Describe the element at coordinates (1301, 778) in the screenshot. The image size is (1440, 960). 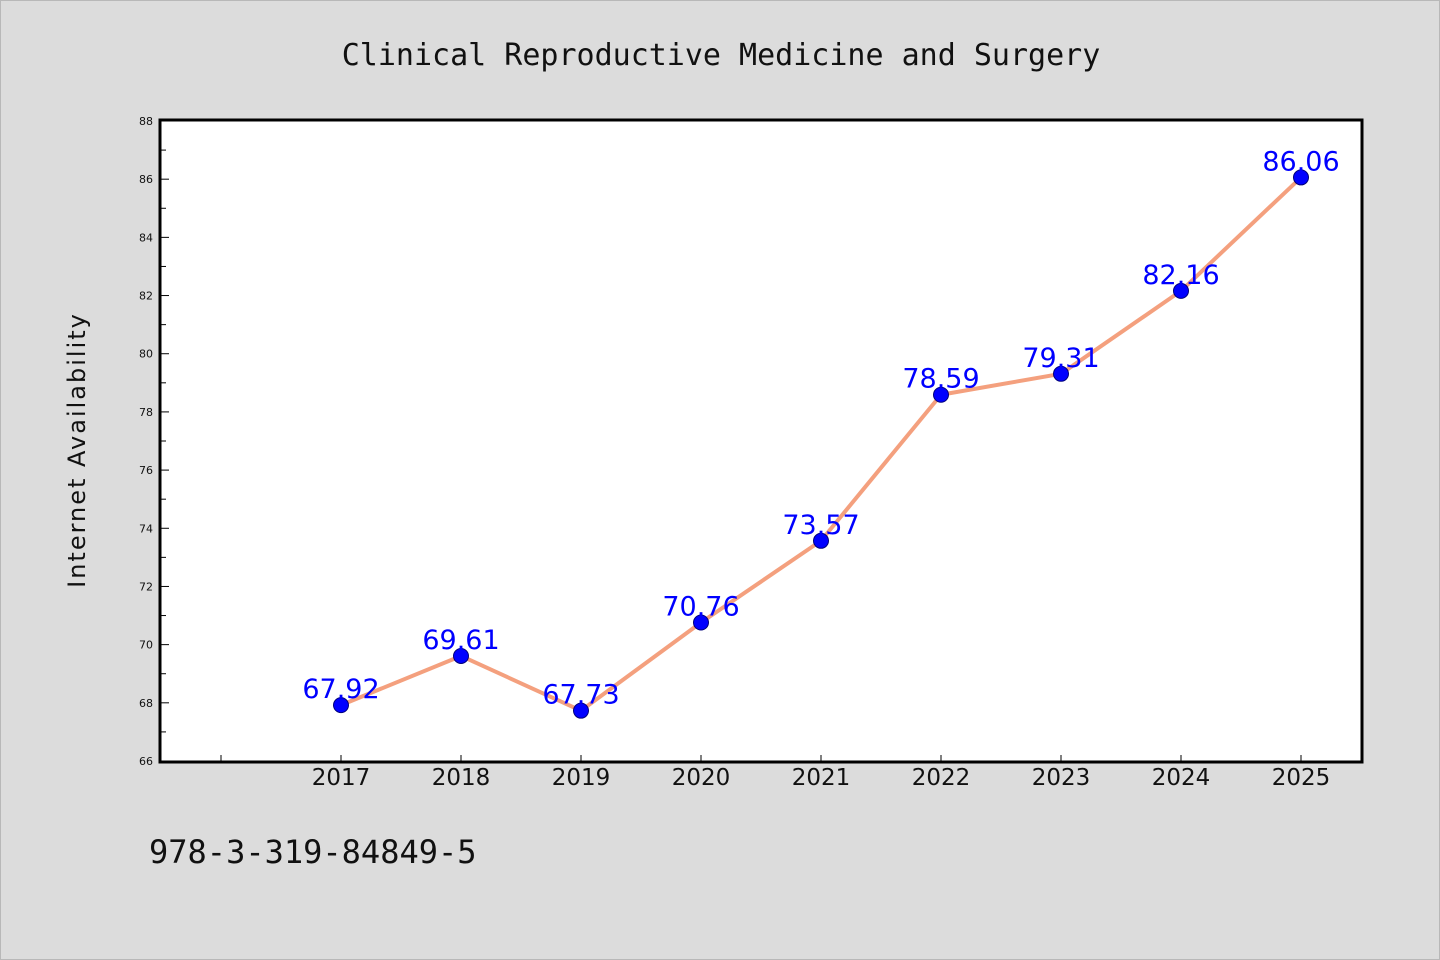
I see `x-tick-label: 2025` at that location.